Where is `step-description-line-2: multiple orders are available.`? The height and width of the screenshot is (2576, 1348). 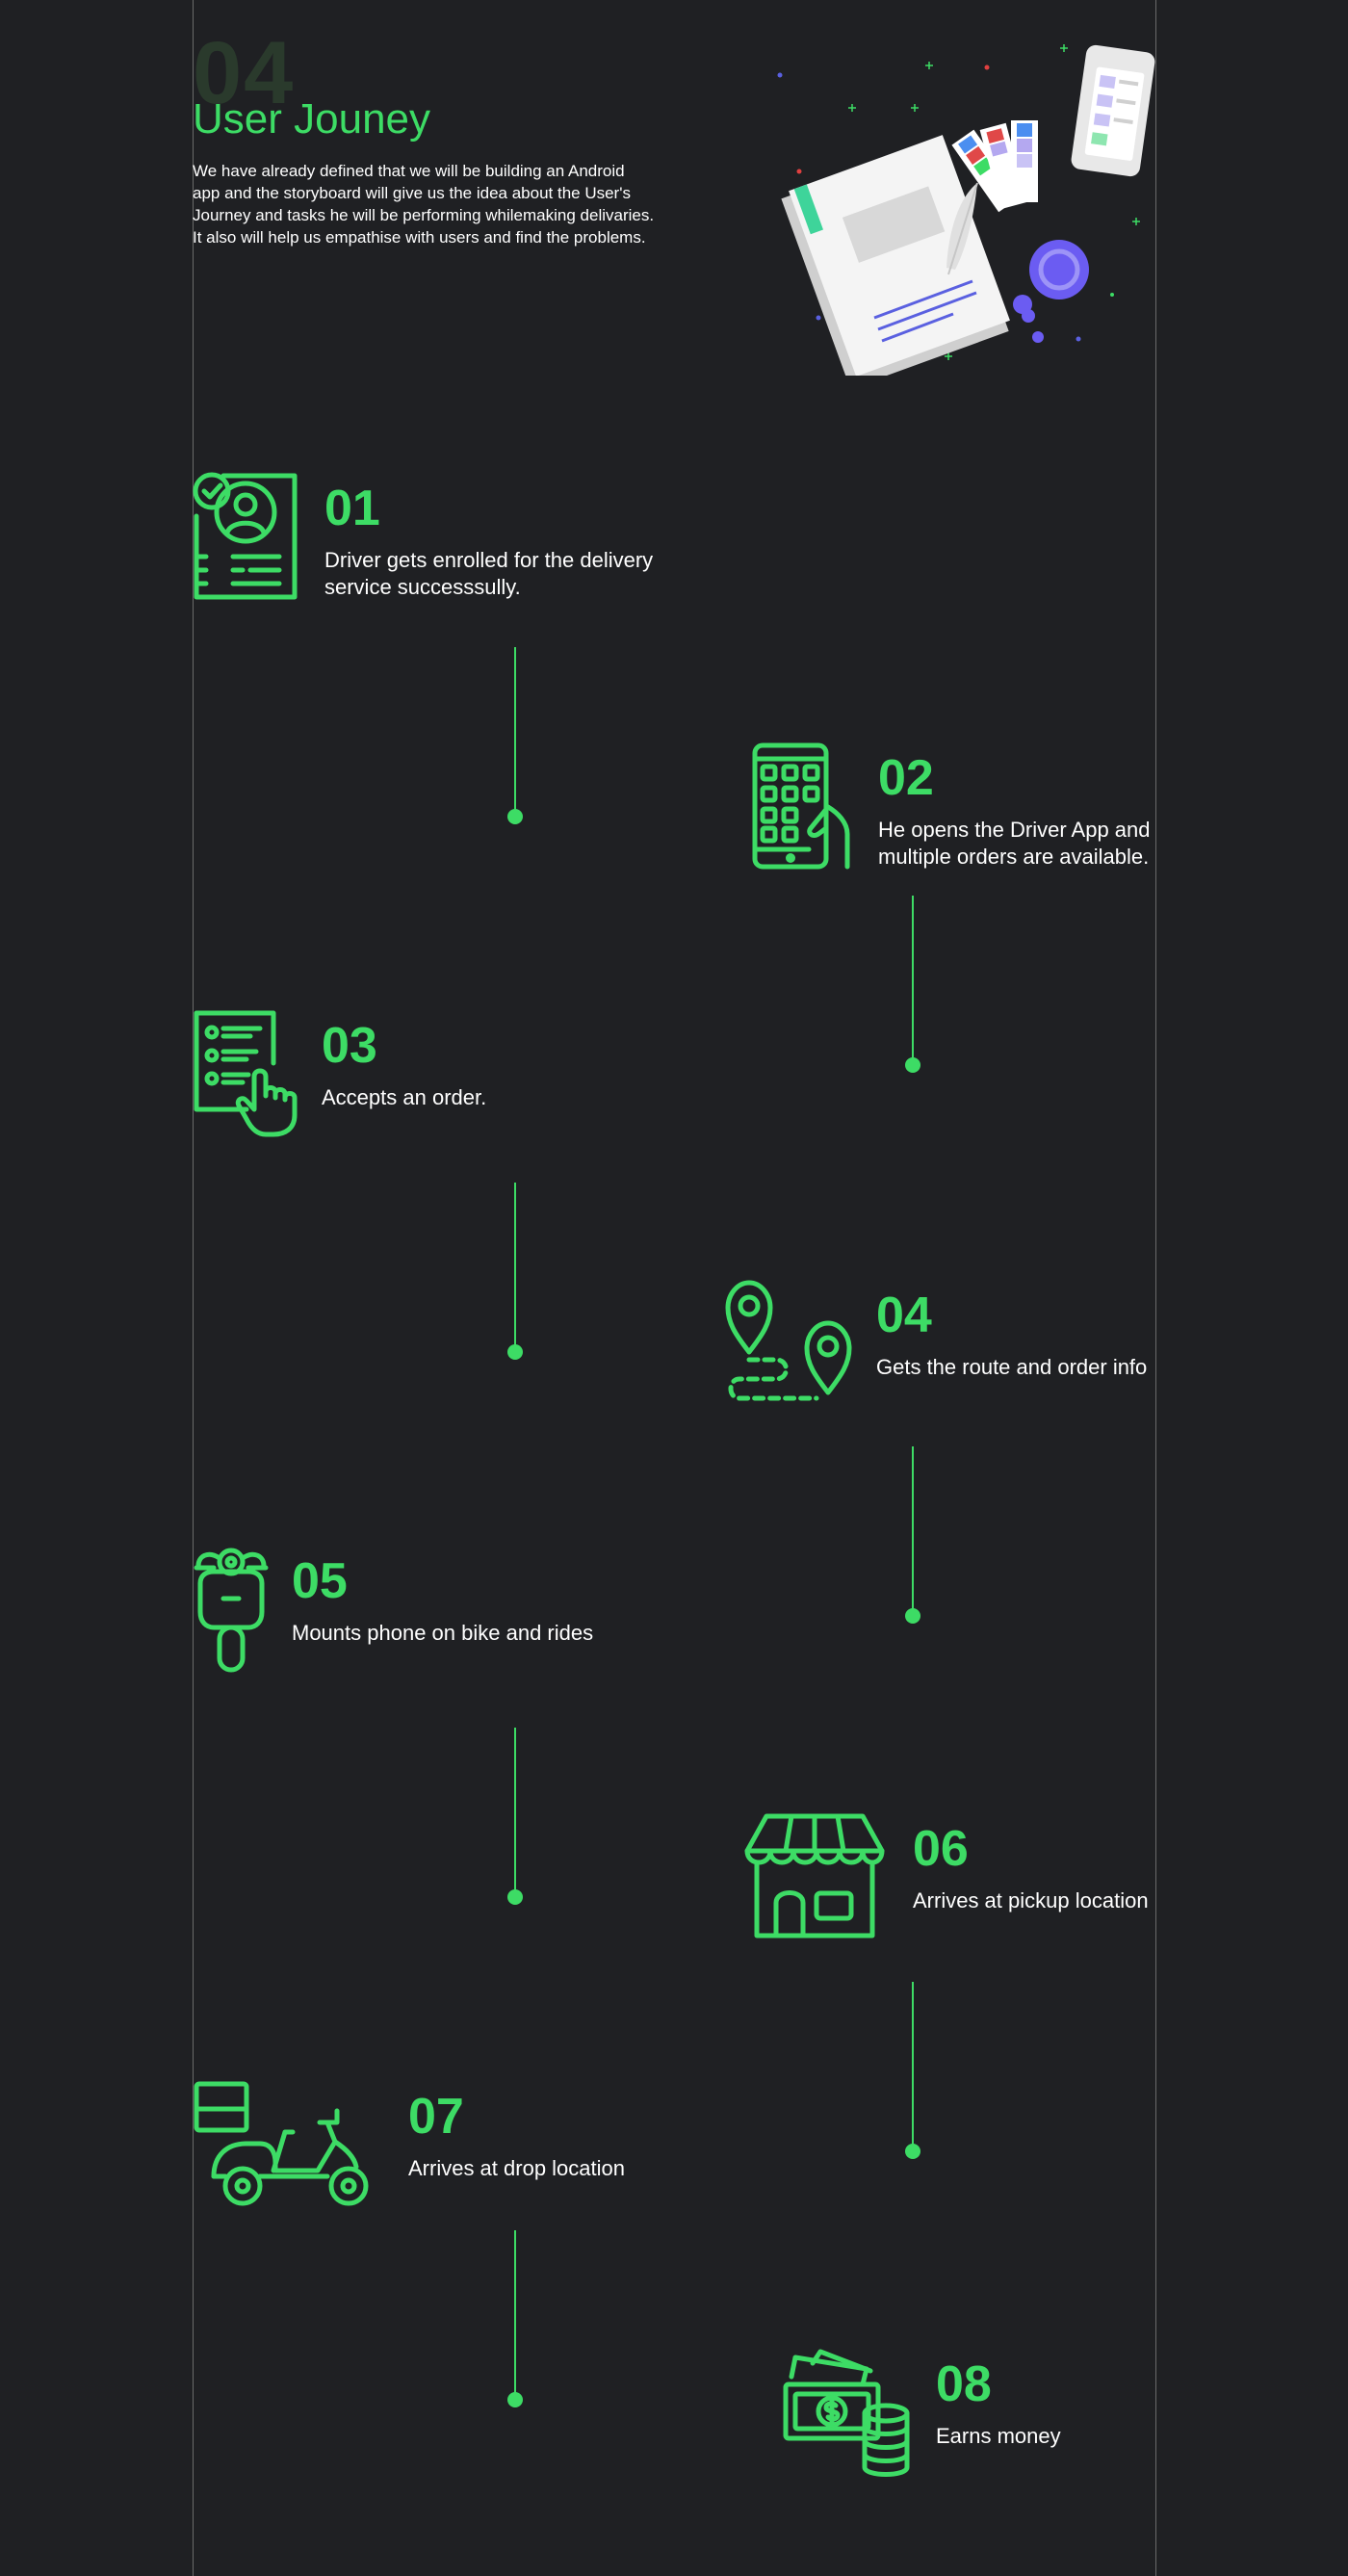 step-description-line-2: multiple orders are available. is located at coordinates (1014, 857).